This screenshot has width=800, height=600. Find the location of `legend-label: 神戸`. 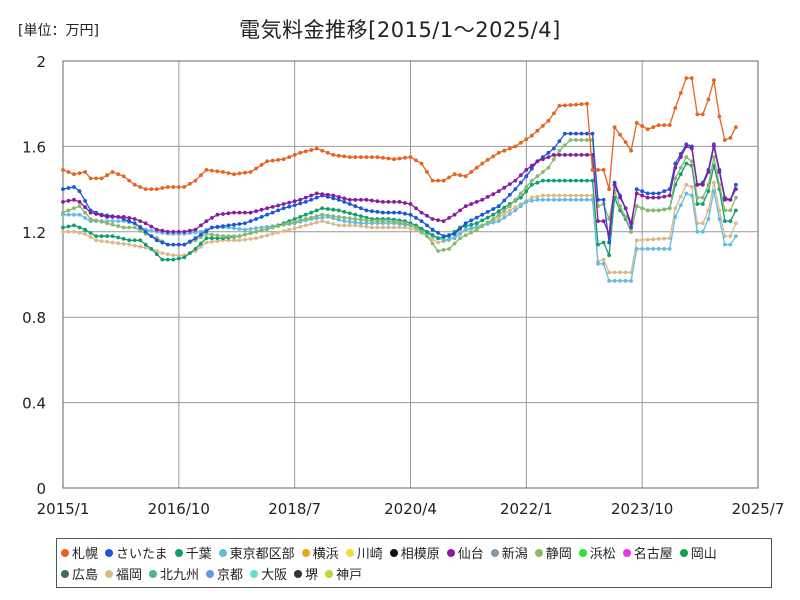

legend-label: 神戸 is located at coordinates (349, 575).